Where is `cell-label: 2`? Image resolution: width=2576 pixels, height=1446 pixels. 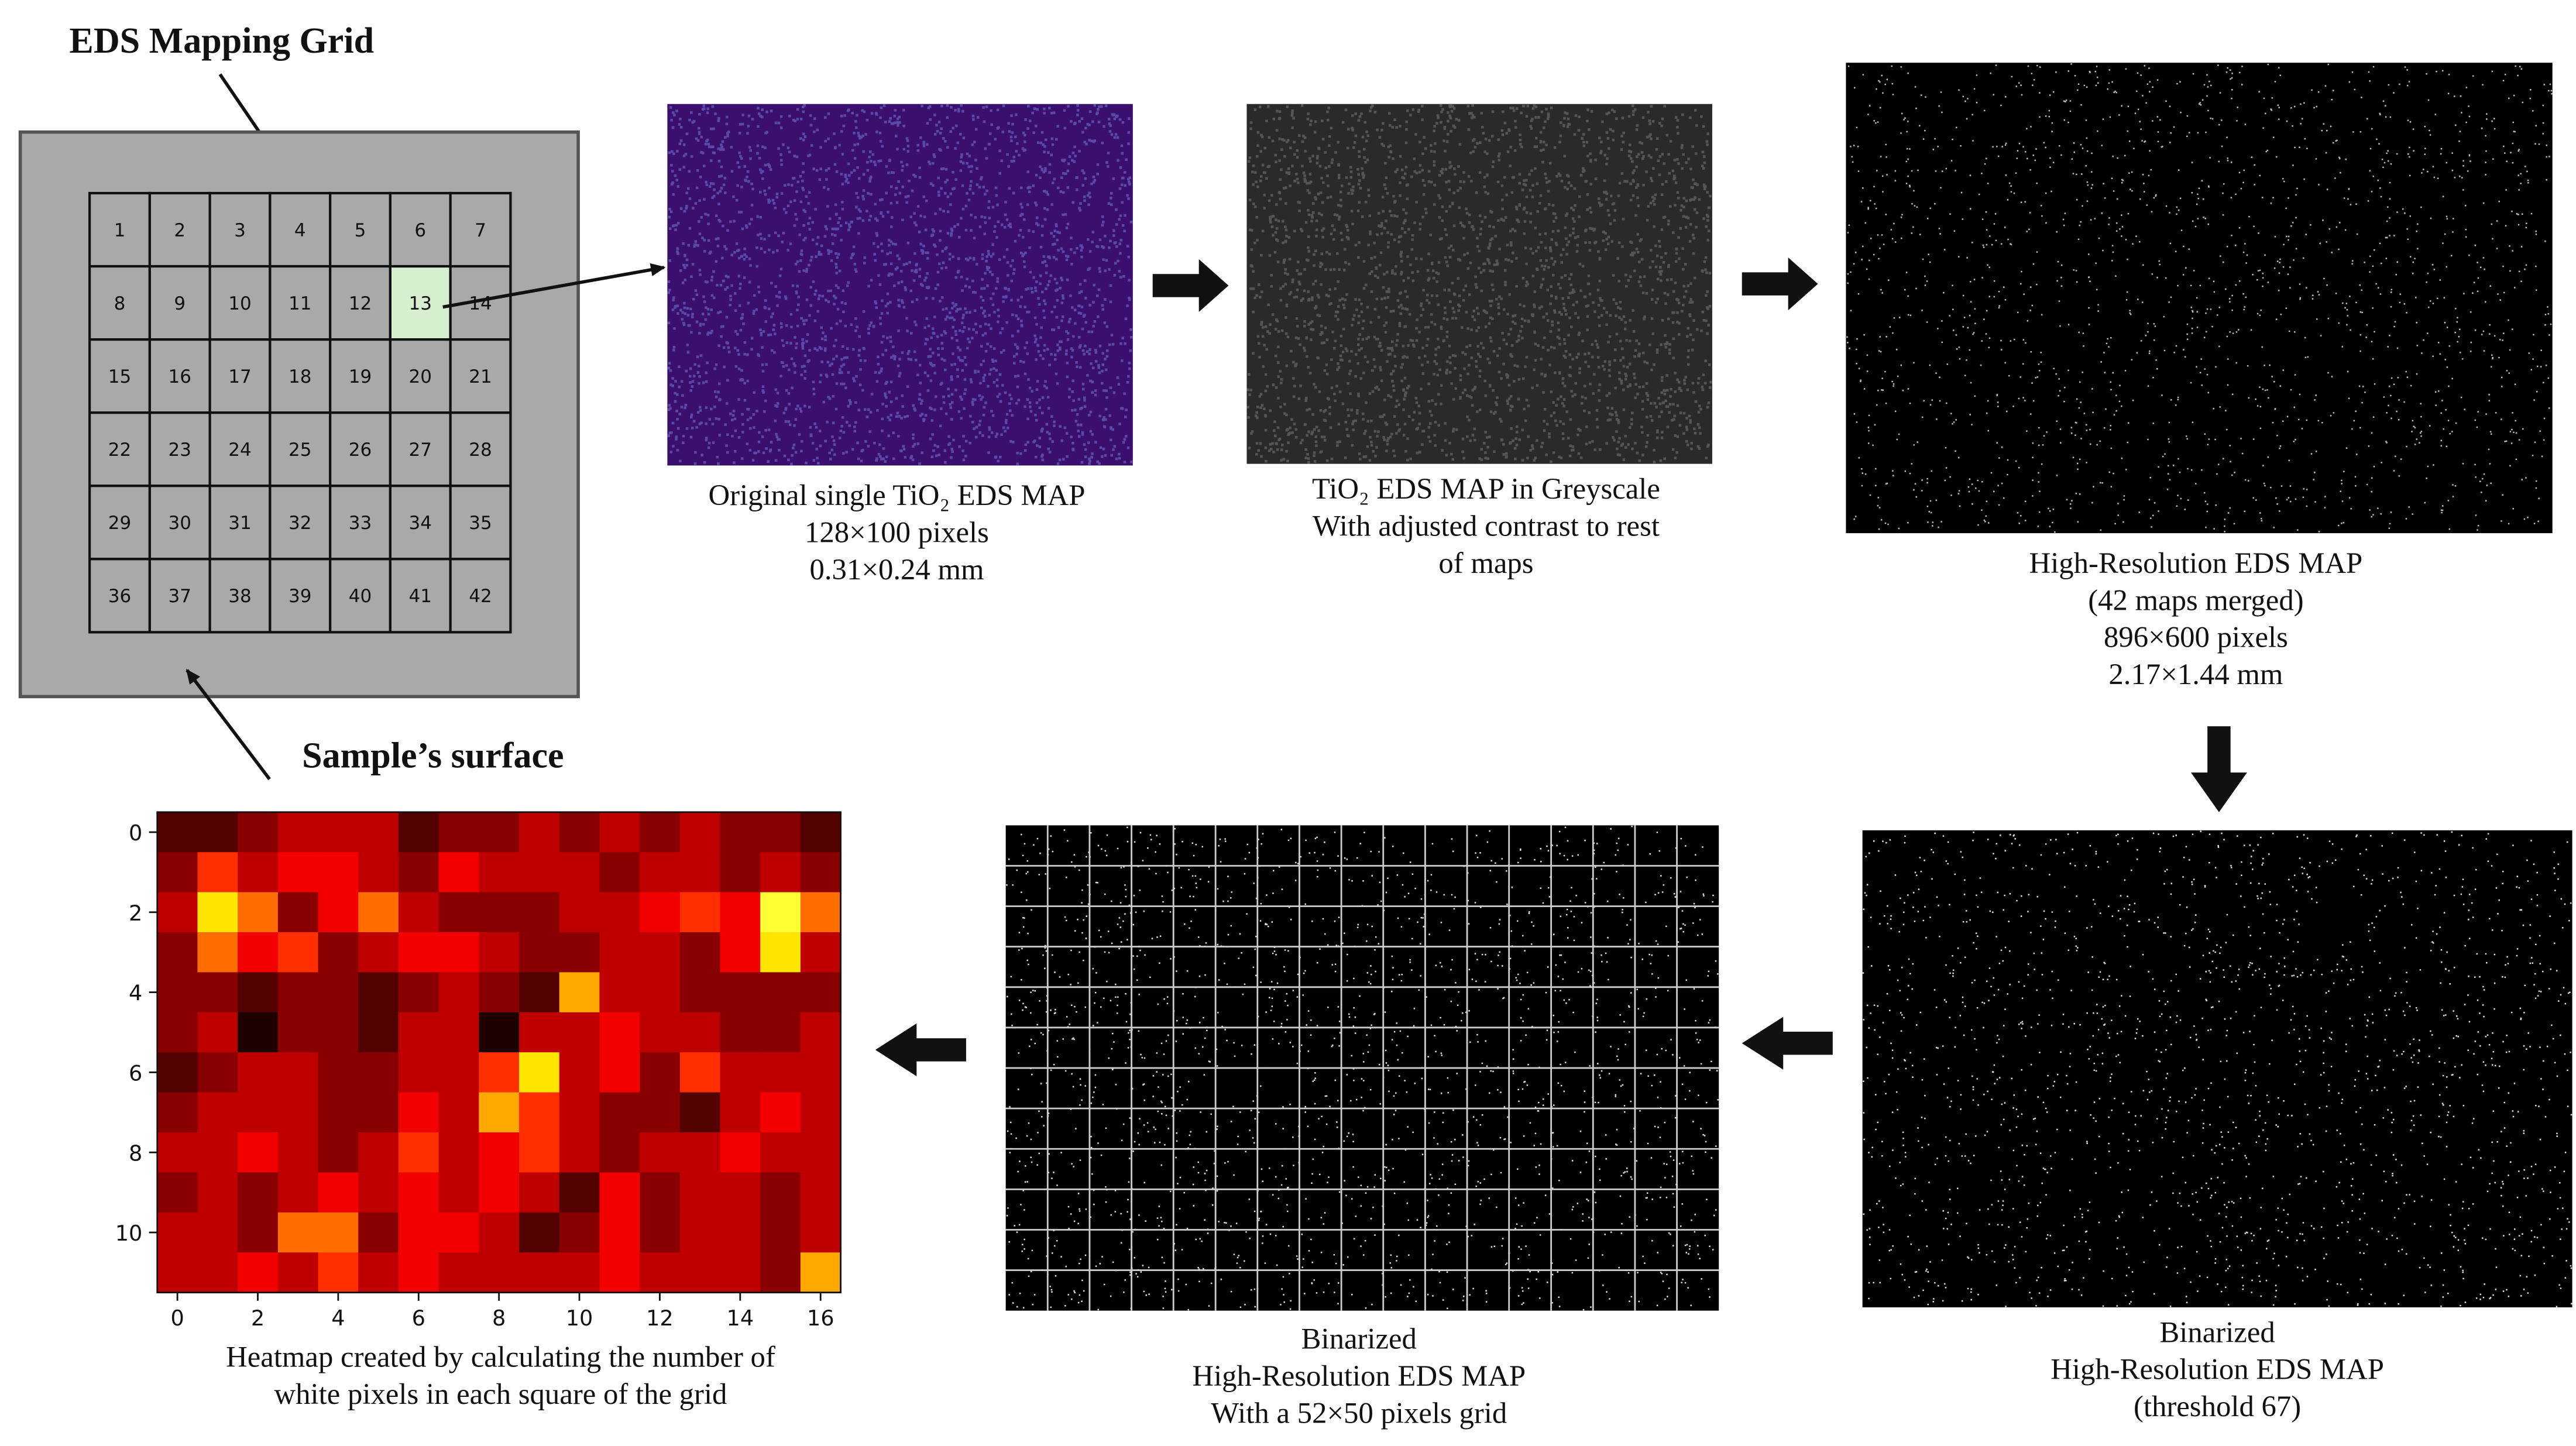
cell-label: 2 is located at coordinates (180, 230).